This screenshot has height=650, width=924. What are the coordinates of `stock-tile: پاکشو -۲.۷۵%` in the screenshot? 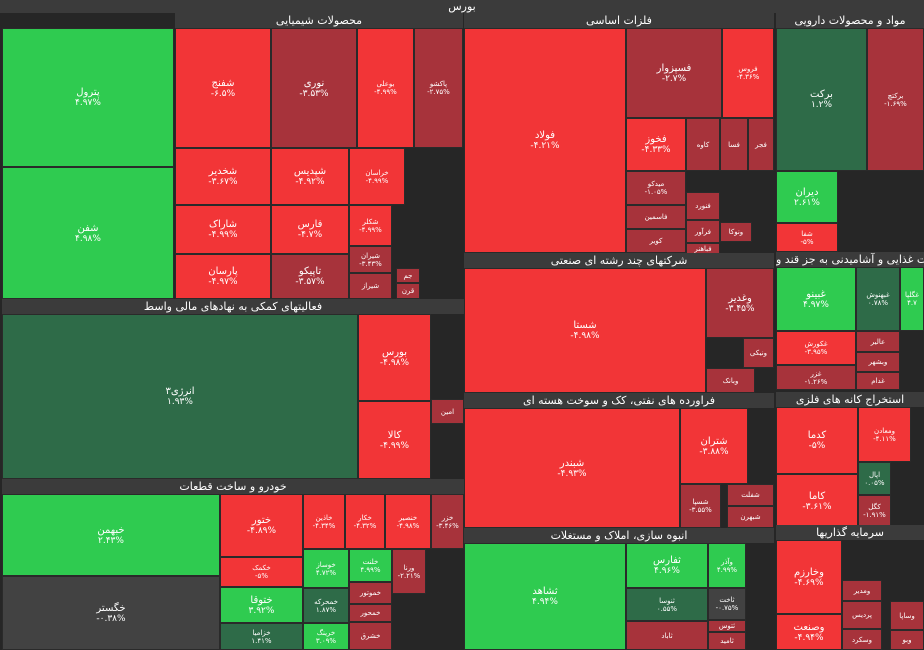 It's located at (438, 88).